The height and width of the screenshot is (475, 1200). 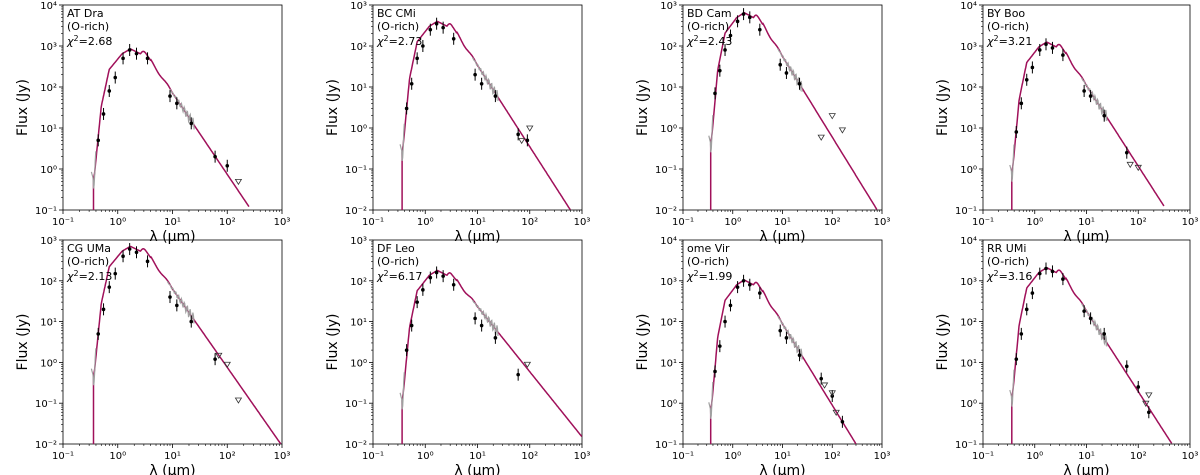 What do you see at coordinates (709, 13) in the screenshot?
I see `star-name: BD Cam` at bounding box center [709, 13].